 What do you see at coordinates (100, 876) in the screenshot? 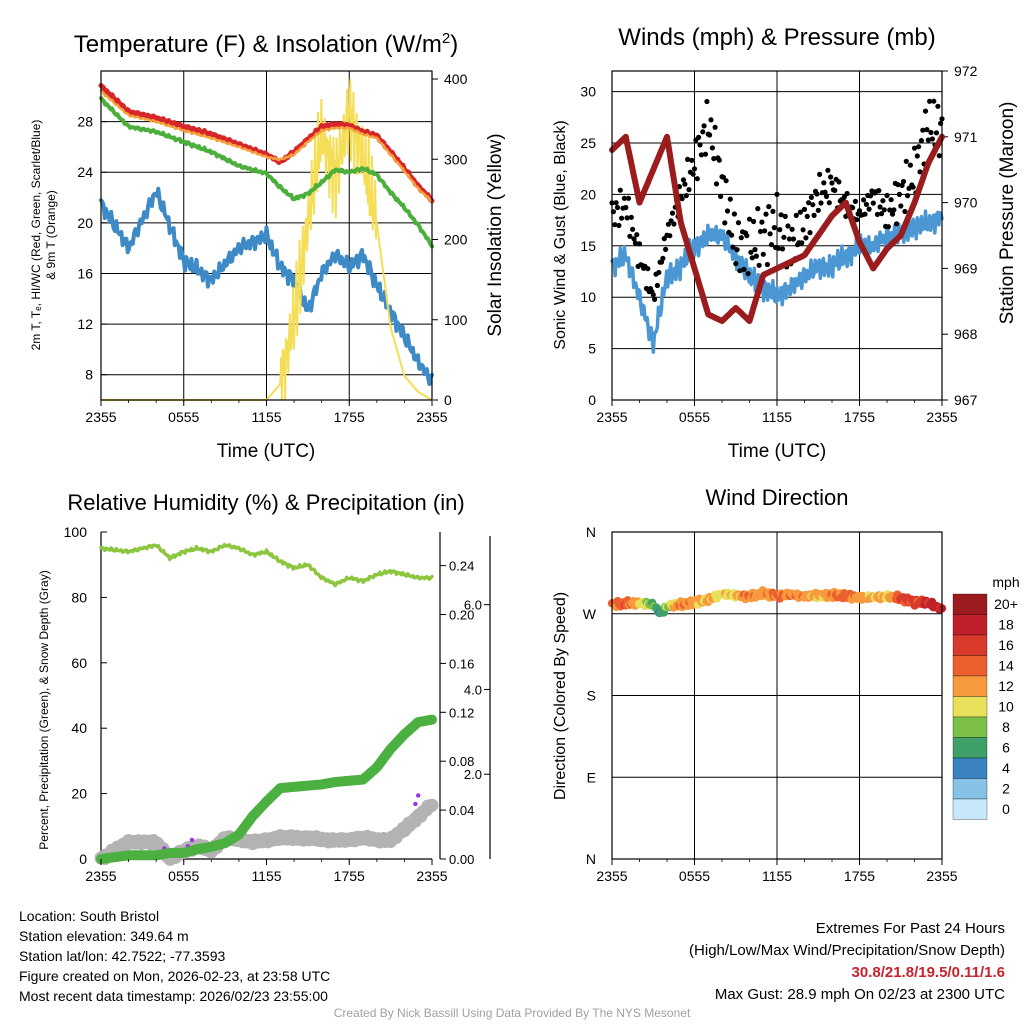
I see `humidity-x-tick-label: 2355` at bounding box center [100, 876].